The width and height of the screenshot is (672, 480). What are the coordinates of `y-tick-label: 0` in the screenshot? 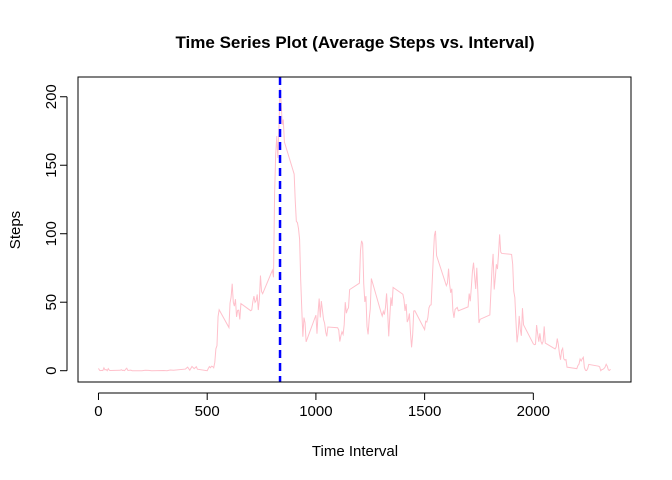 It's located at (51, 371).